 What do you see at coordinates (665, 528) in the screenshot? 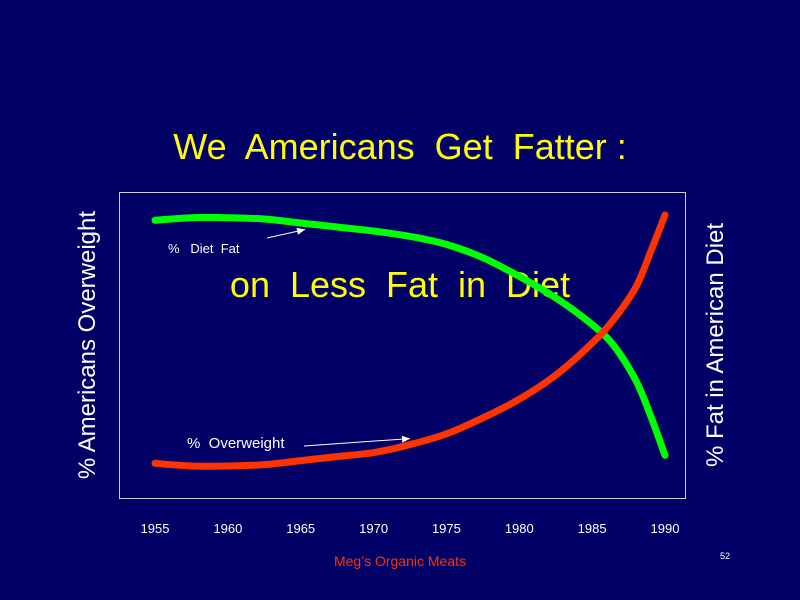
I see `x-tick-label: 1990` at bounding box center [665, 528].